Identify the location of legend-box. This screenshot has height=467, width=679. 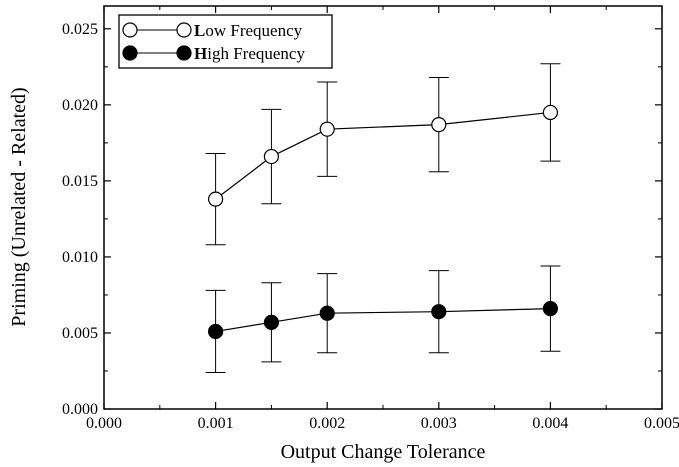
(225, 41).